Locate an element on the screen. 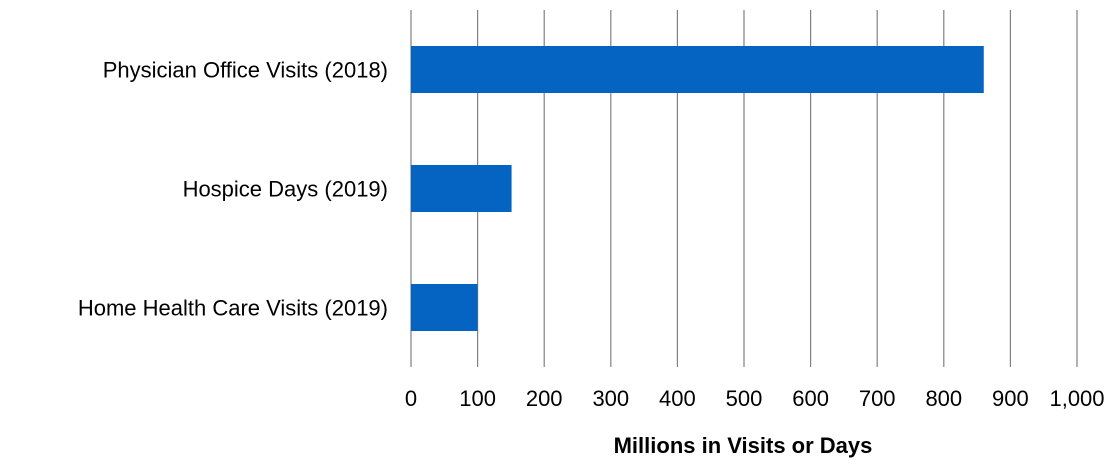 The height and width of the screenshot is (470, 1119). category-label: Physician Office Visits (2018) is located at coordinates (245, 70).